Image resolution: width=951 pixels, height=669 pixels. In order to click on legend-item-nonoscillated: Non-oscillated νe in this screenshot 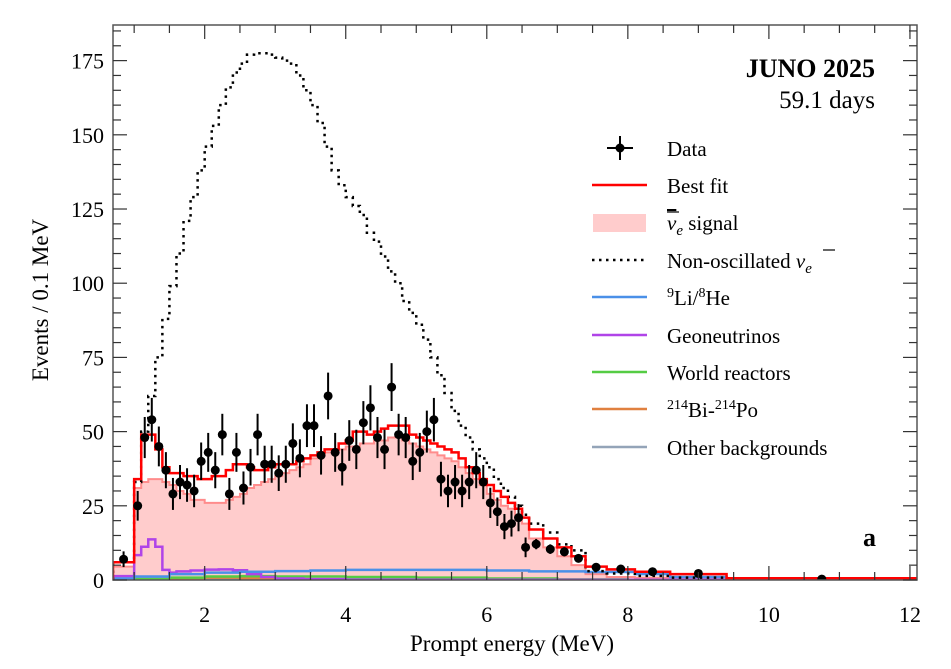, I will do `click(713, 263)`.